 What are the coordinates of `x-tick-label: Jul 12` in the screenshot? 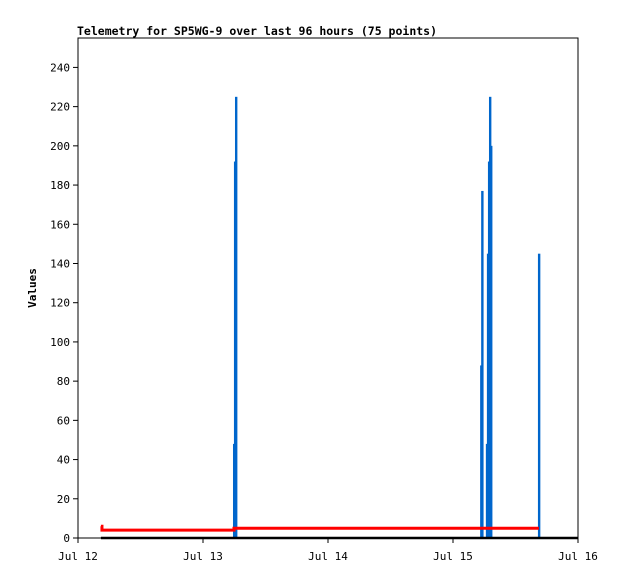 It's located at (78, 556).